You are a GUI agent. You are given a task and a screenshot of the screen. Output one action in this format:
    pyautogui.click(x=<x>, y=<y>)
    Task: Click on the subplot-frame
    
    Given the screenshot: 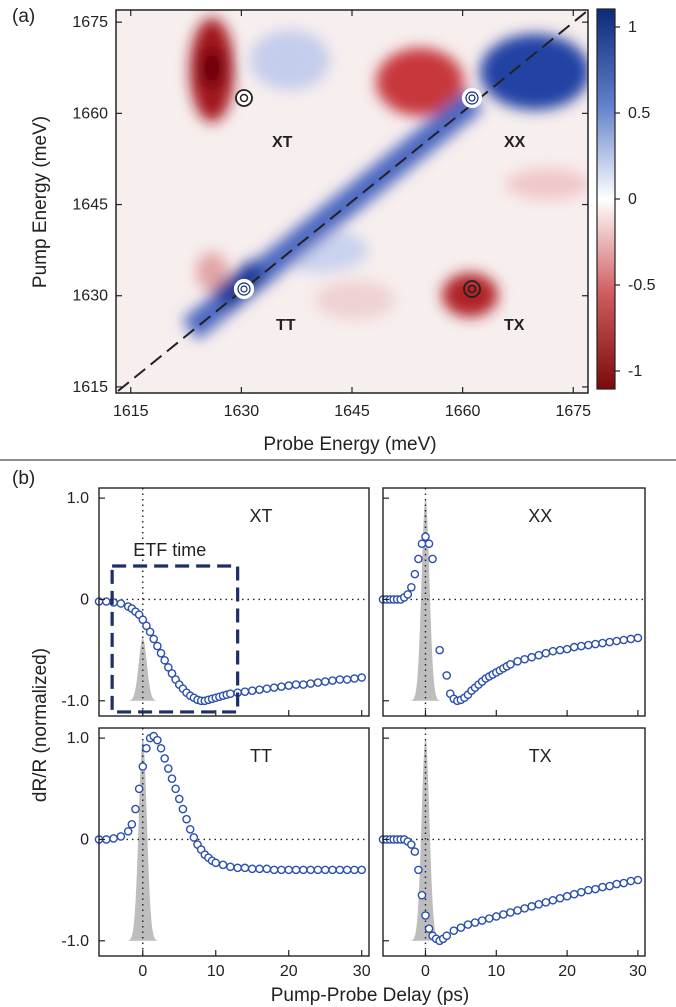 What is the action you would take?
    pyautogui.click(x=234, y=602)
    